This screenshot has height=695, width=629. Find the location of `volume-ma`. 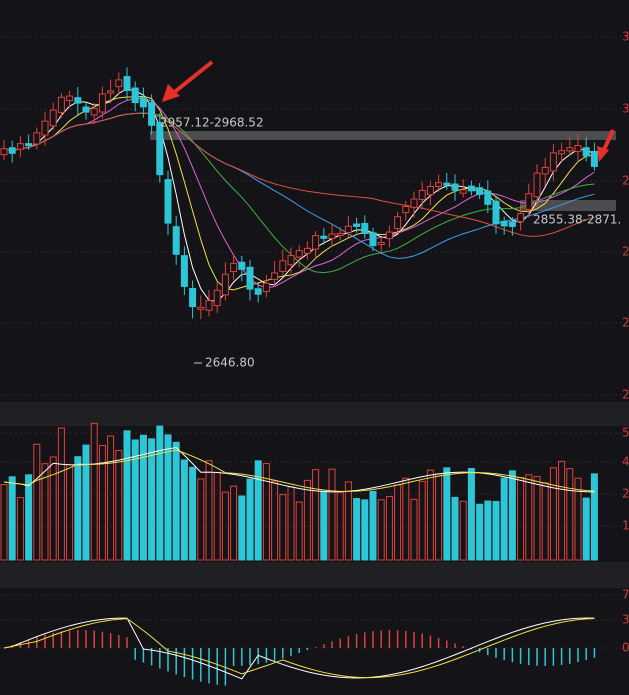

volume-ma is located at coordinates (299, 469).